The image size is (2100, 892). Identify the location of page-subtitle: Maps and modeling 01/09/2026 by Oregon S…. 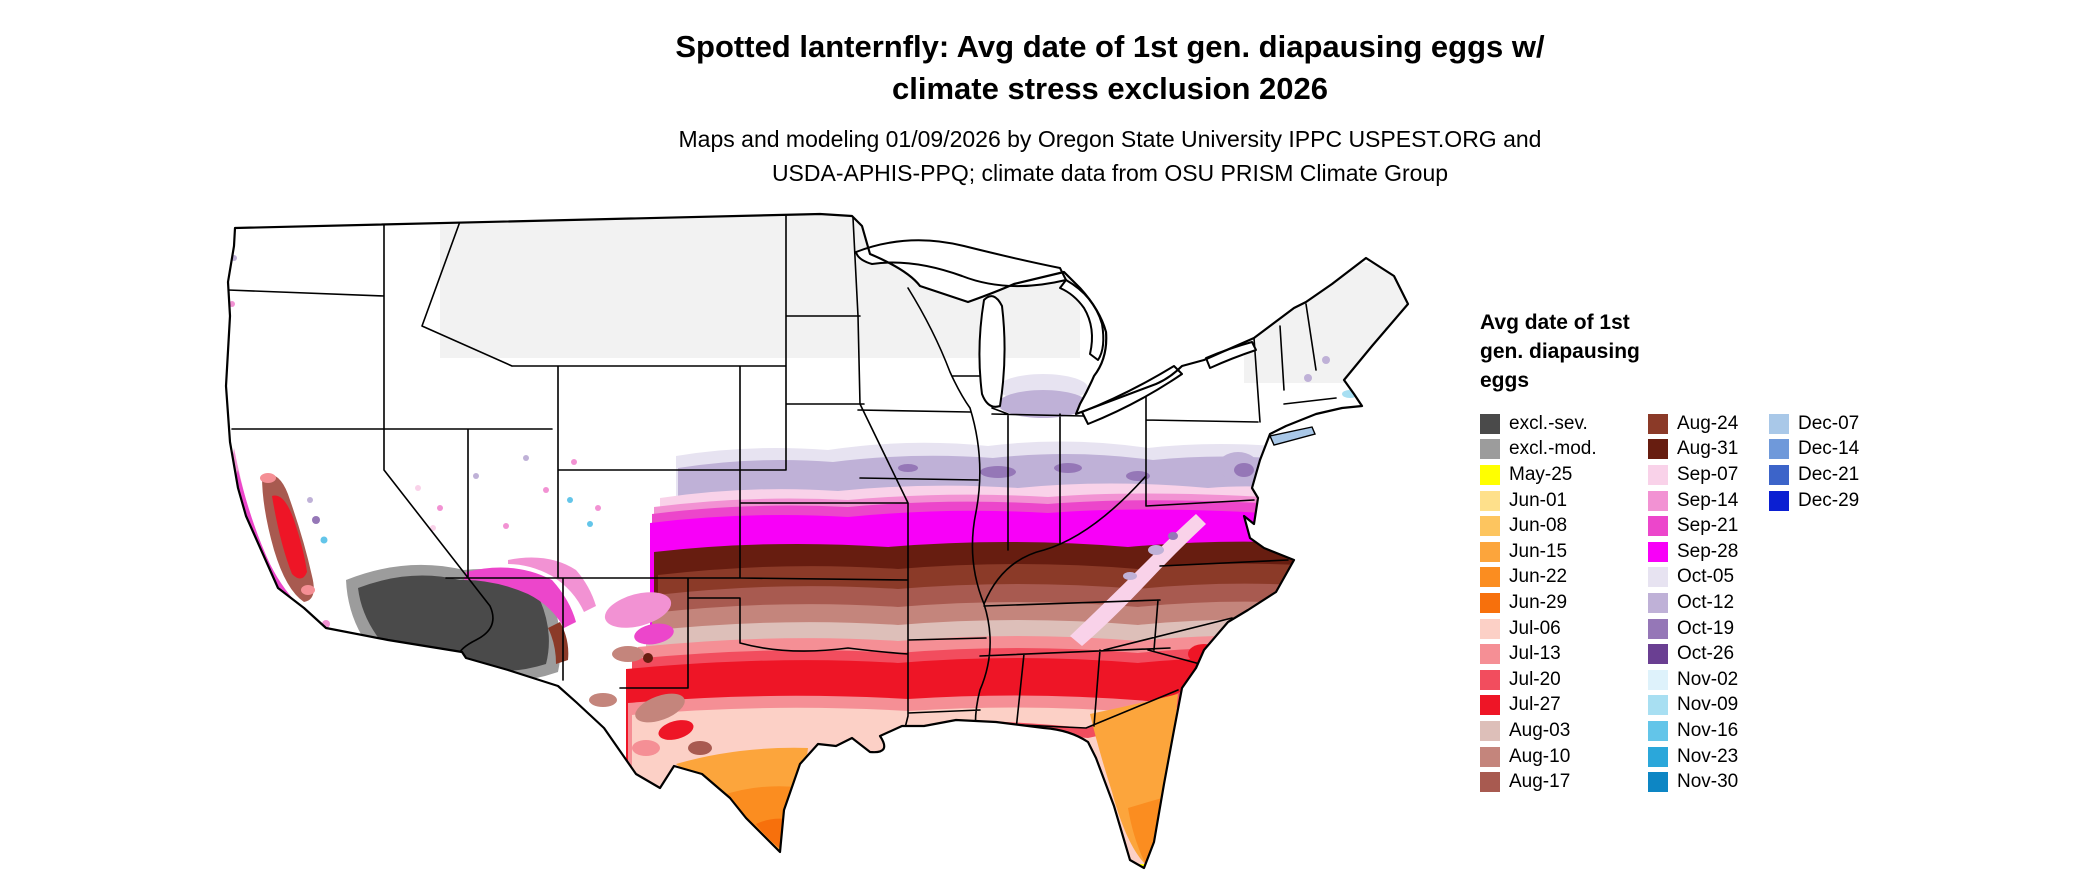
(1110, 156).